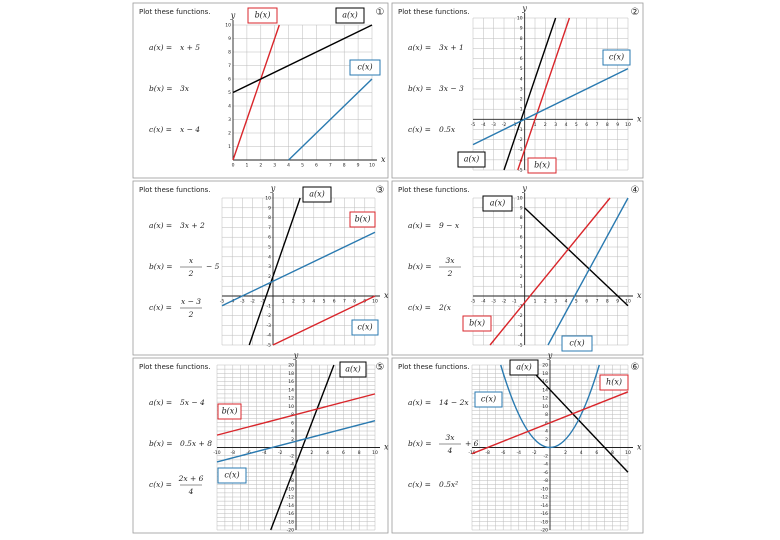  What do you see at coordinates (544, 522) in the screenshot?
I see `y-tick-label: -18` at bounding box center [544, 522].